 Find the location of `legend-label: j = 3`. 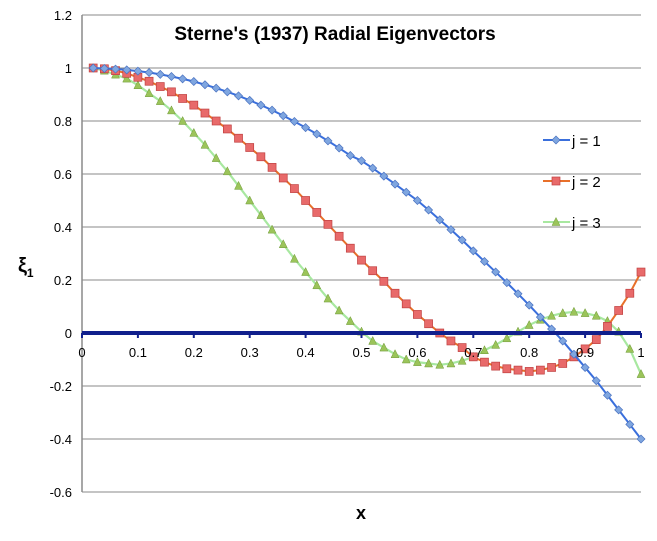

legend-label: j = 3 is located at coordinates (586, 223).